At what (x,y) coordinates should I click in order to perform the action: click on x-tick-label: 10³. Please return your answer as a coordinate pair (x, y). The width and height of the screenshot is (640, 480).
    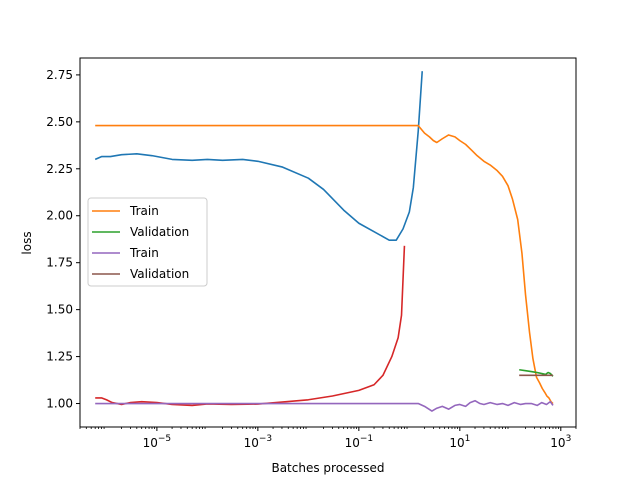
    Looking at the image, I should click on (560, 442).